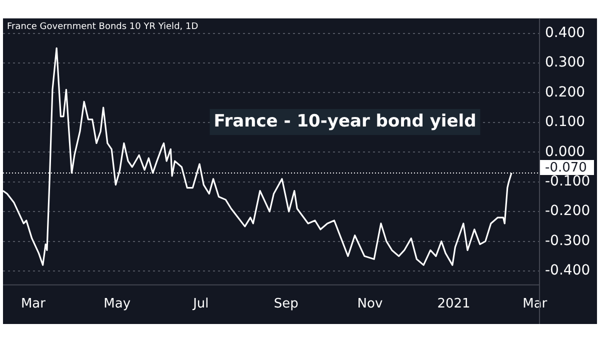 The image size is (600, 341). Describe the element at coordinates (567, 270) in the screenshot. I see `y-tick-label: -0.400` at that location.